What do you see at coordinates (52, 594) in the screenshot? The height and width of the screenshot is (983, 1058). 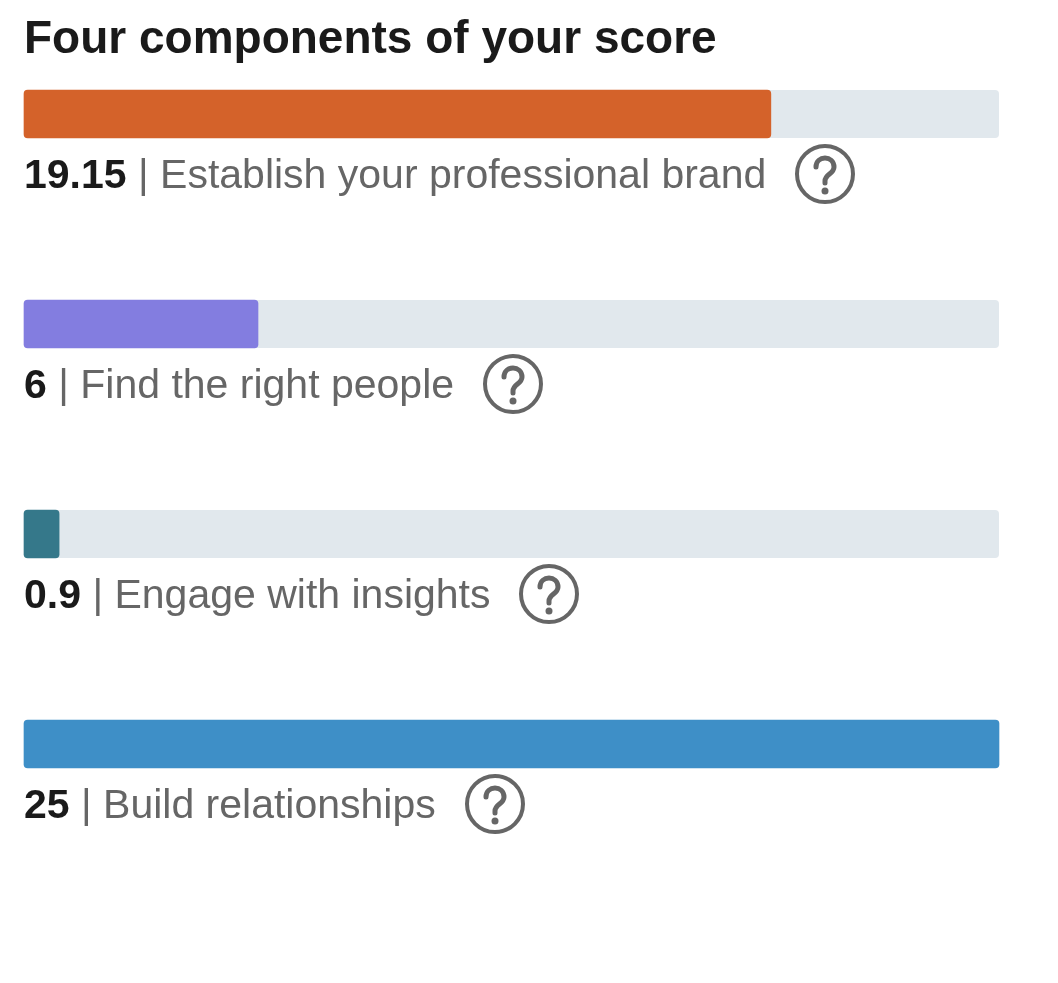 I see `data-label: 0.9` at bounding box center [52, 594].